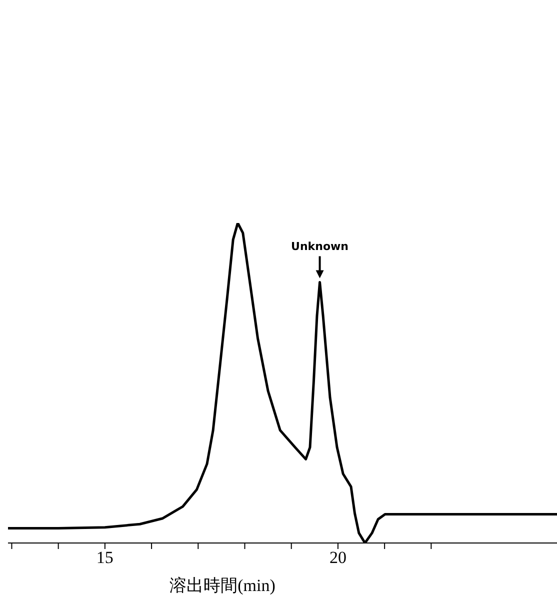 This screenshot has width=557, height=603. I want to click on x-tick-label: 20, so click(337, 558).